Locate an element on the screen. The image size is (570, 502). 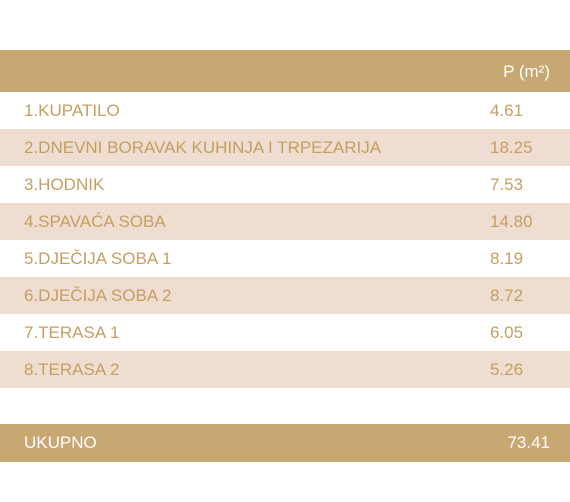
table-row: 3.HODNIK 7.53 is located at coordinates (285, 184).